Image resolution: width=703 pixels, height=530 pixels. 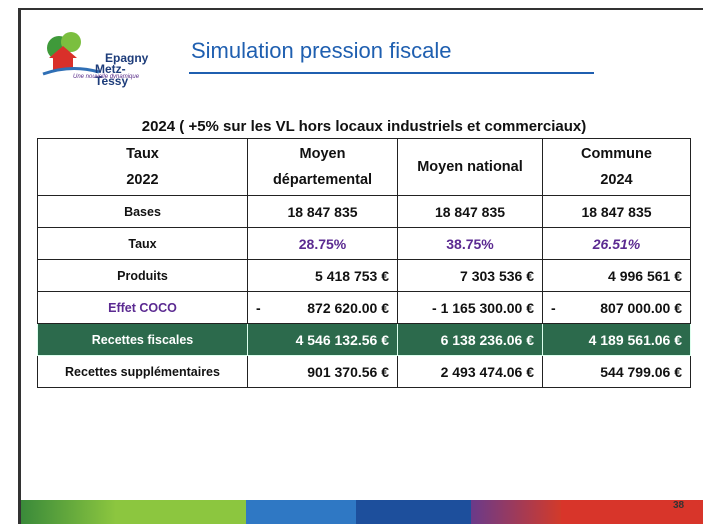 I want to click on header-text: Taux, so click(x=142, y=154).